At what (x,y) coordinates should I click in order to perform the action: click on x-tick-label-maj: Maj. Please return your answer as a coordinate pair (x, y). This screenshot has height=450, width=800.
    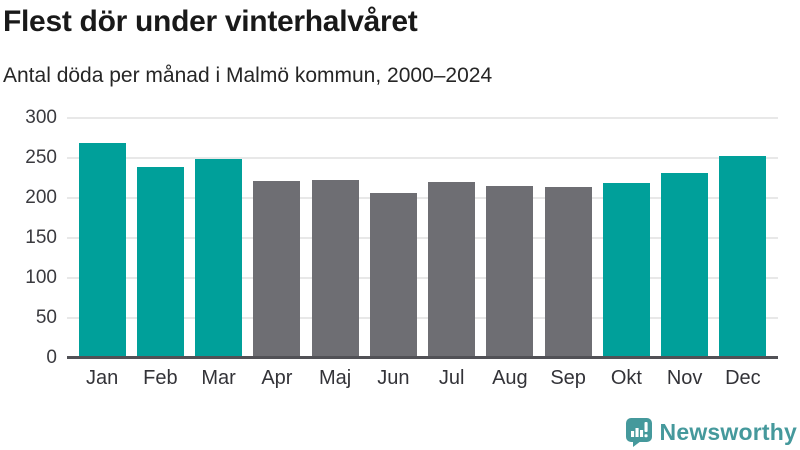
    Looking at the image, I should click on (335, 378).